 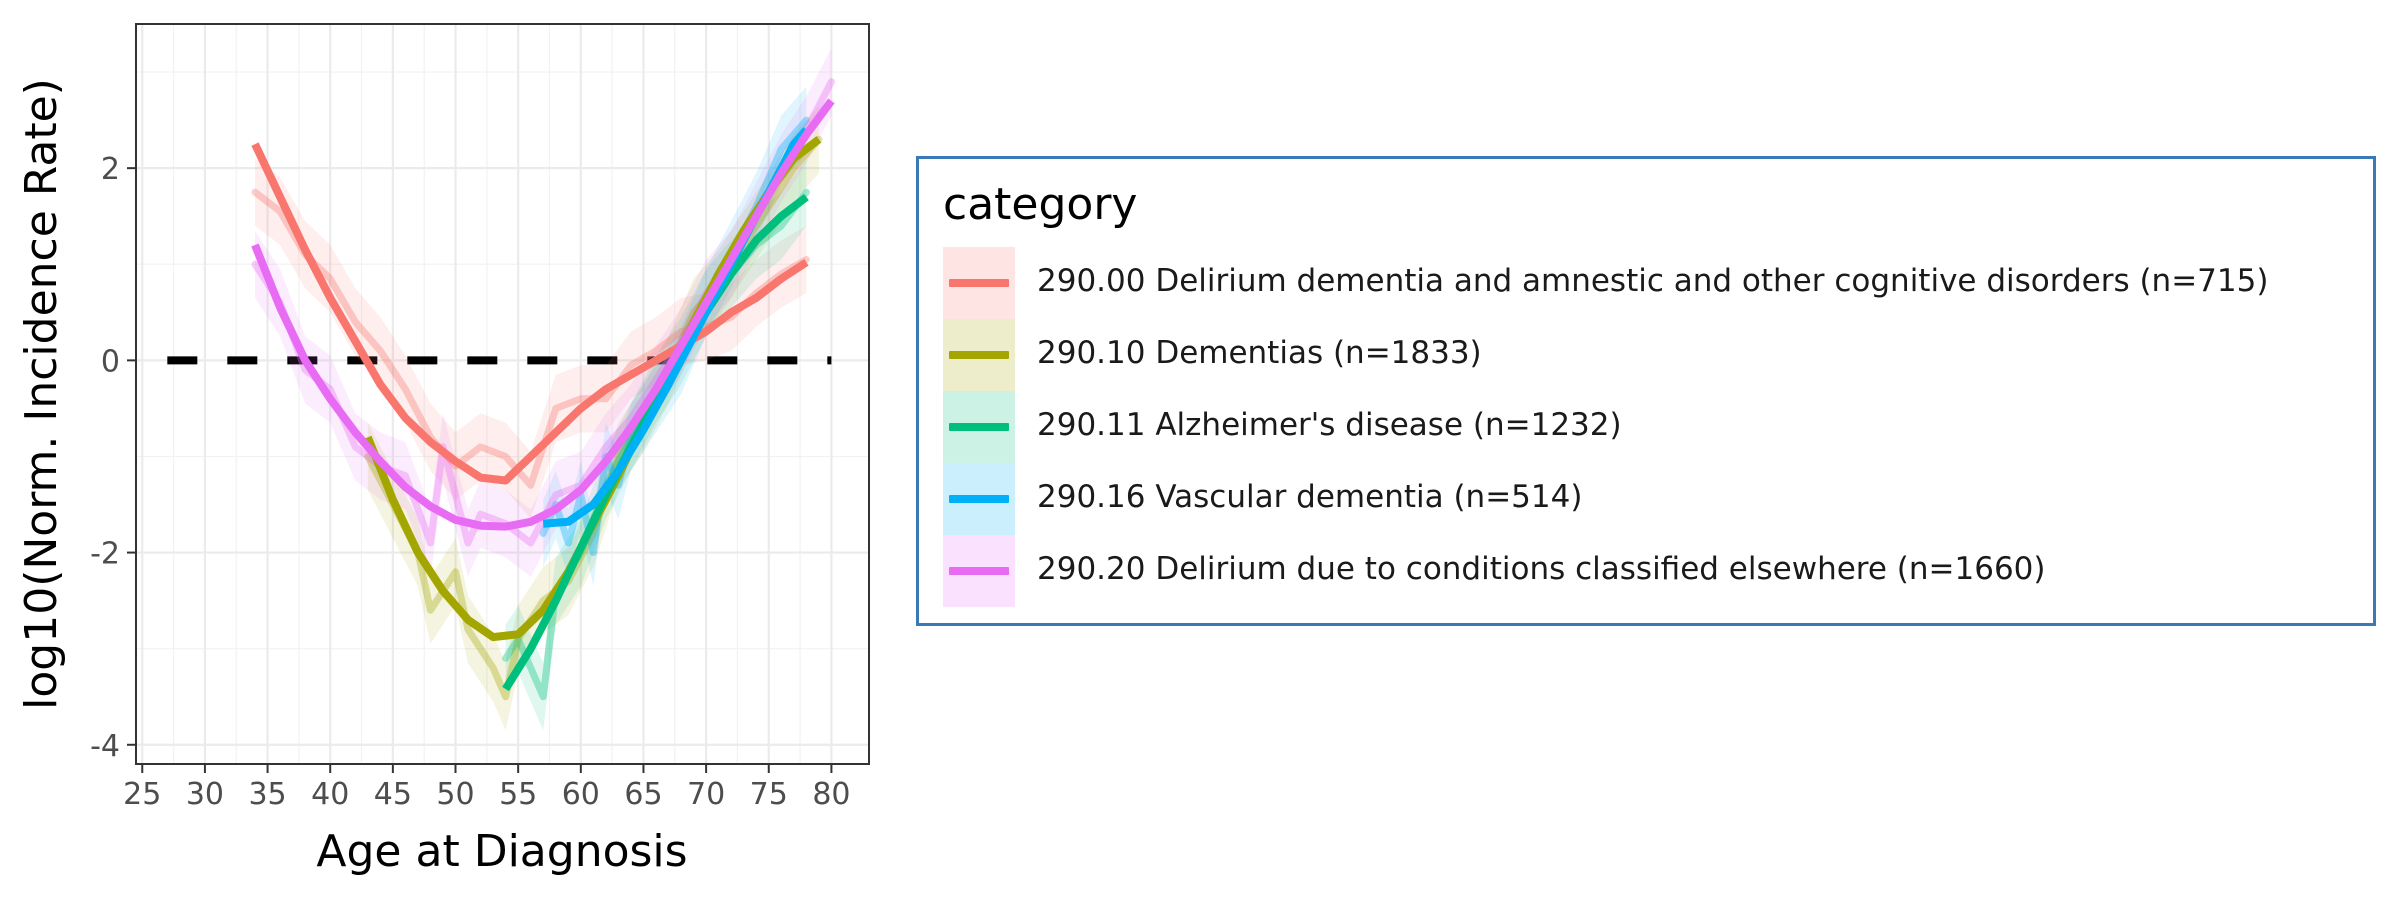 What do you see at coordinates (267, 794) in the screenshot?
I see `x-tick-label: 35` at bounding box center [267, 794].